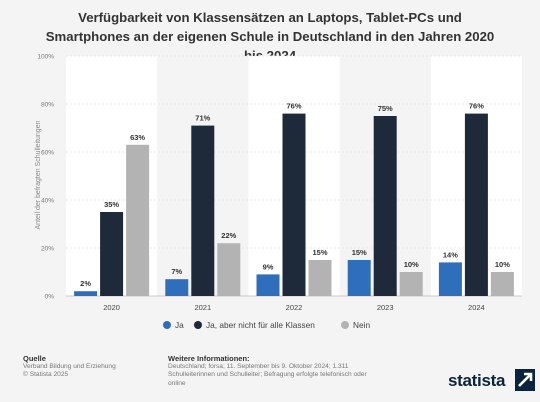 The width and height of the screenshot is (540, 402). I want to click on legend: Ja Ja, aber nicht für alle Klassen Nein, so click(266, 325).